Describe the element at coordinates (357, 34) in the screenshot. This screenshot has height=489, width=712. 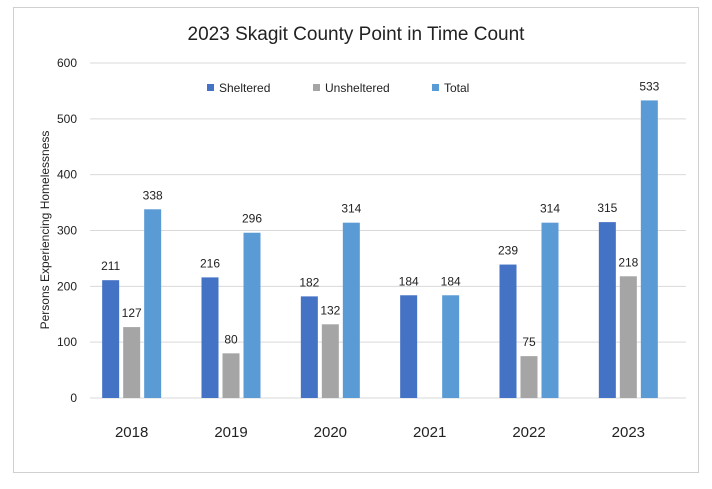
I see `chart-title: 2023 Skagit County Point in Time Count` at that location.